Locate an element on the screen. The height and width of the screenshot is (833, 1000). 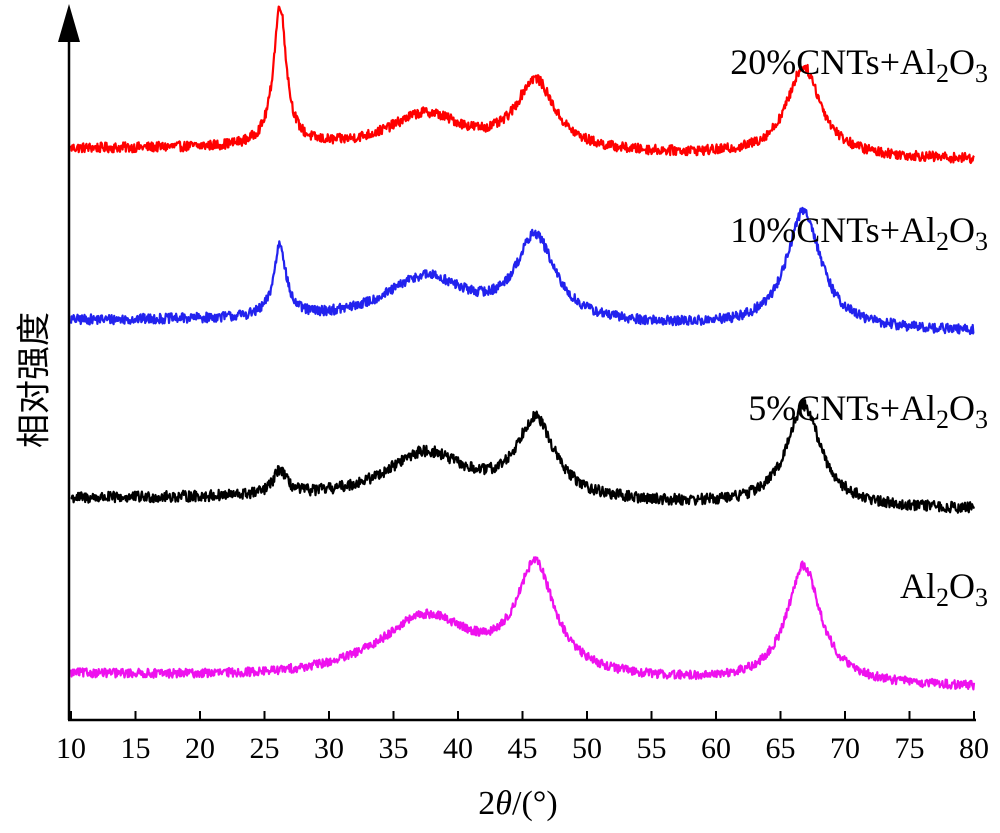
series-label: Al2O3 is located at coordinates (944, 589).